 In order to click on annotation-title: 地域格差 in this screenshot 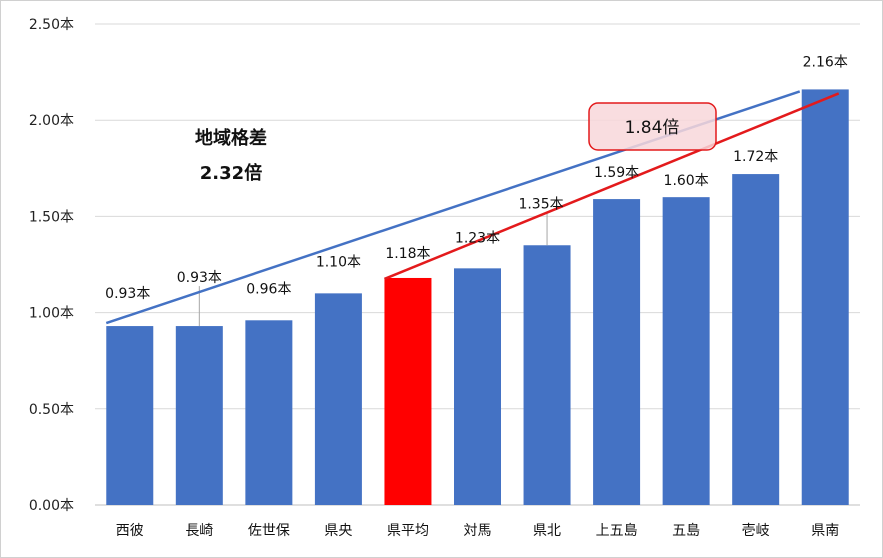, I will do `click(231, 138)`.